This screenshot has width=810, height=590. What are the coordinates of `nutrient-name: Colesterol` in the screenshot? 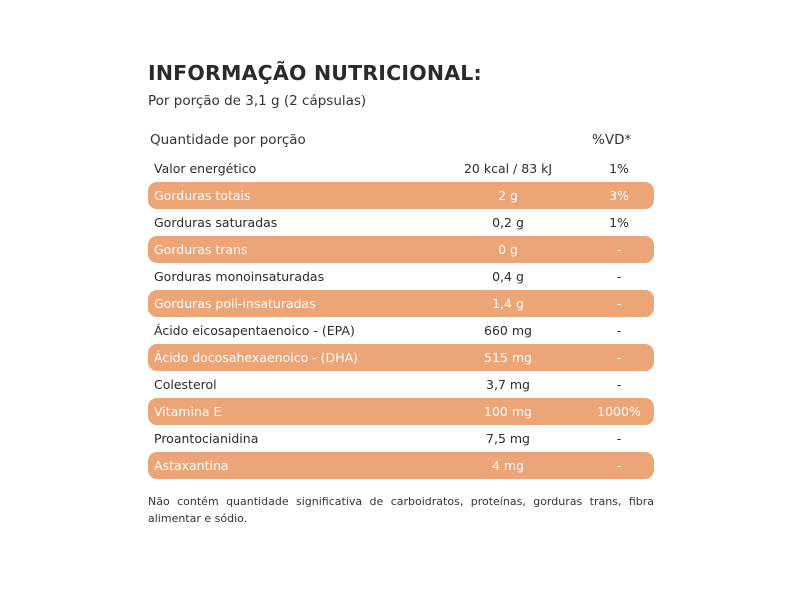 It's located at (185, 384).